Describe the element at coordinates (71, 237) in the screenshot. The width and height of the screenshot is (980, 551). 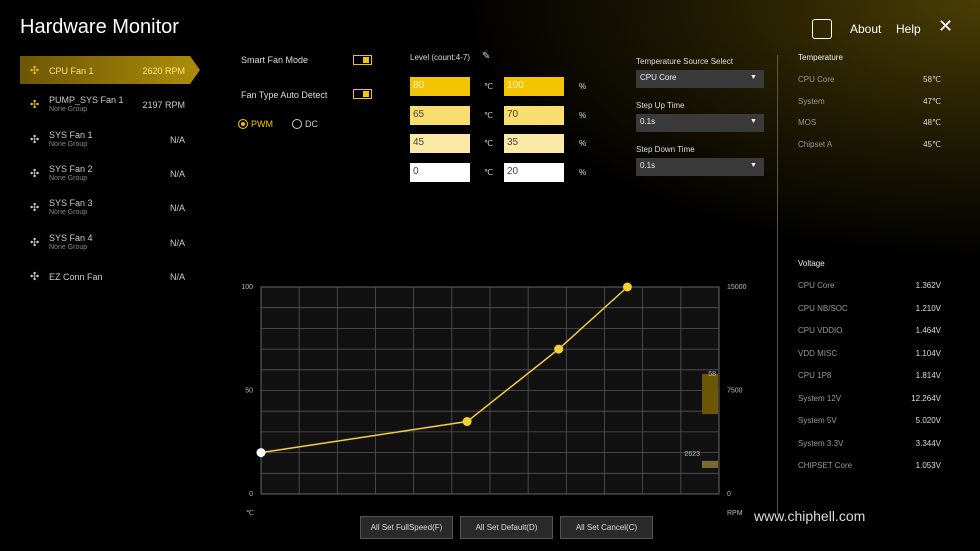
I see `fan-name: SYS Fan 4` at that location.